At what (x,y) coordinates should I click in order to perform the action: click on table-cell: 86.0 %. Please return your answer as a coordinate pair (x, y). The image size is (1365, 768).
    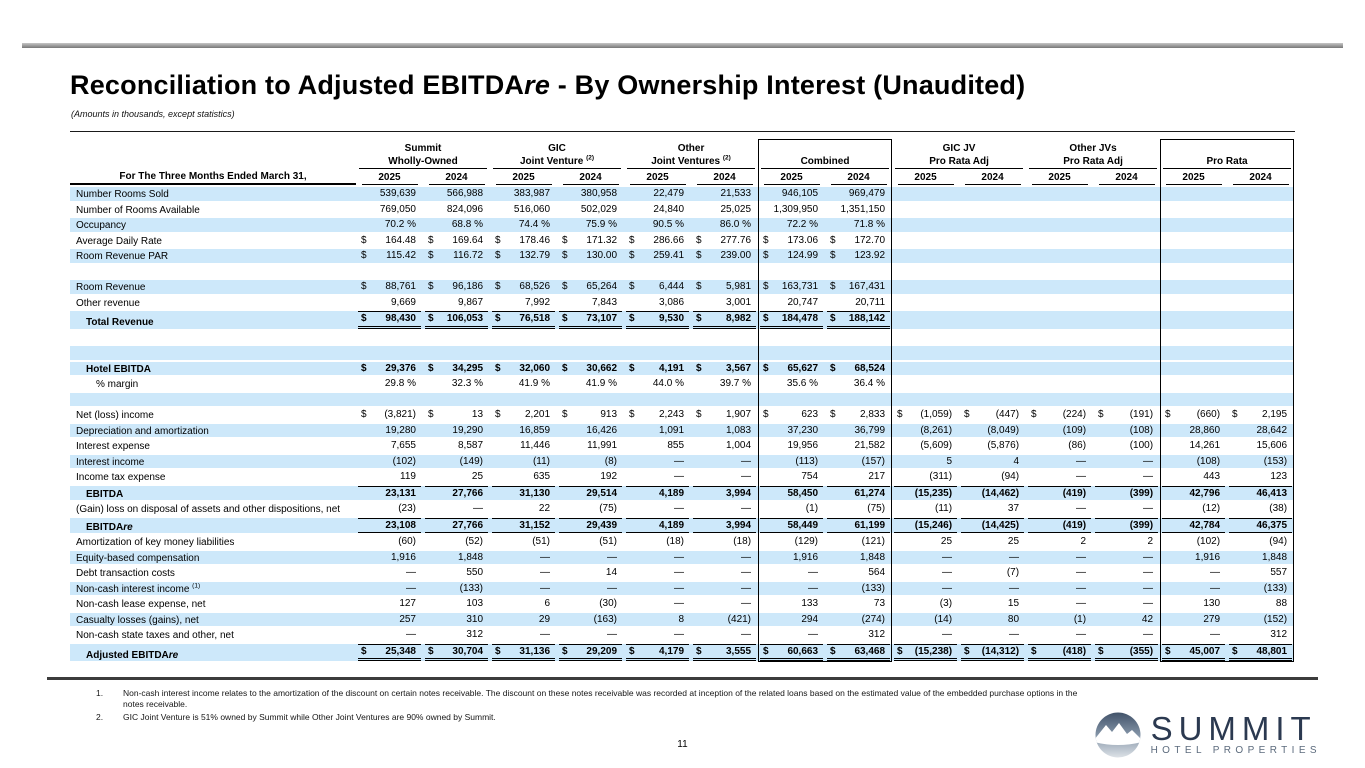
    Looking at the image, I should click on (725, 225).